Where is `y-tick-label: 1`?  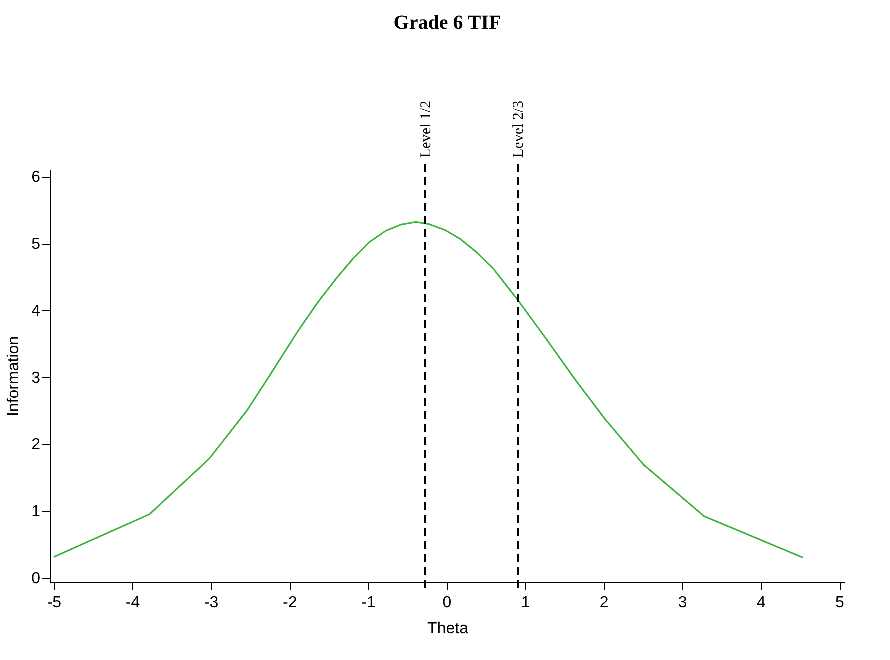
y-tick-label: 1 is located at coordinates (36, 512).